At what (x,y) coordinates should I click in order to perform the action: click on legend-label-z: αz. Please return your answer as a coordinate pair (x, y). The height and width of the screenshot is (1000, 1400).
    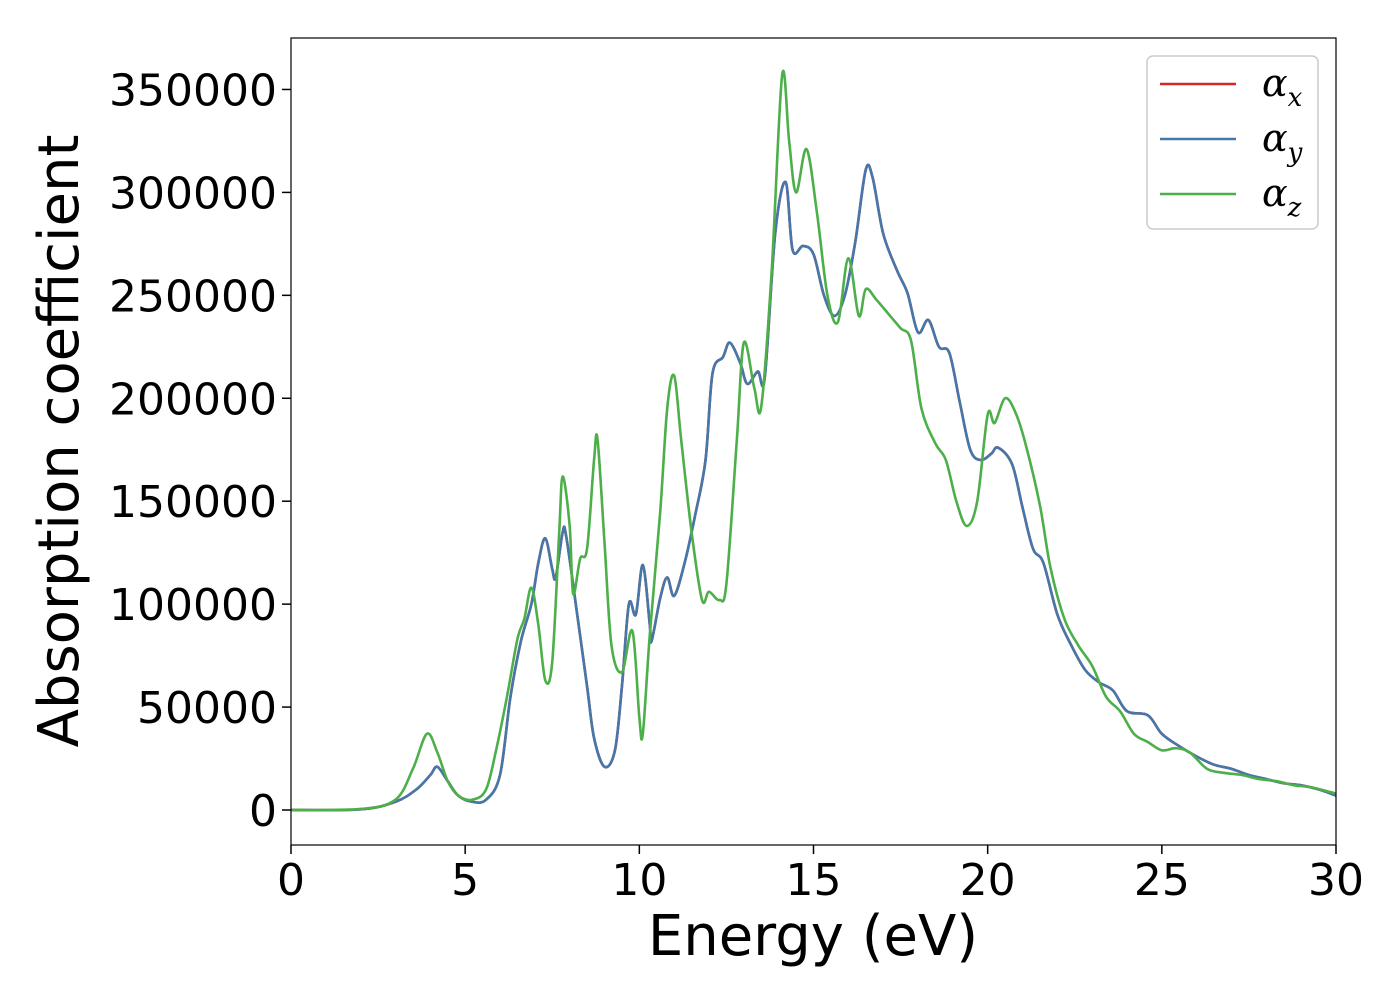
    Looking at the image, I should click on (1282, 197).